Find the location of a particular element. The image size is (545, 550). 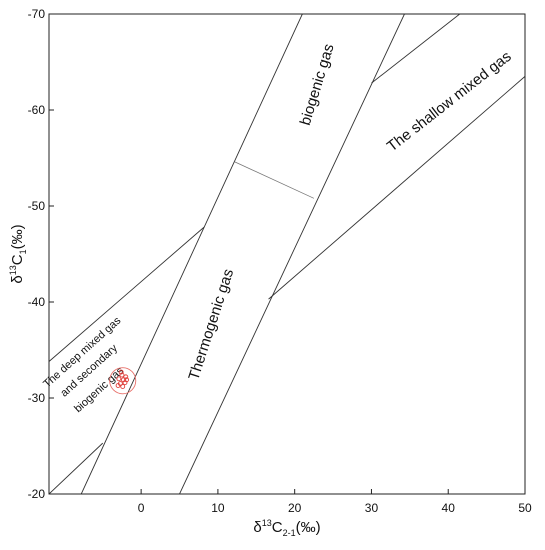

x-tick-label: 50 is located at coordinates (525, 508).